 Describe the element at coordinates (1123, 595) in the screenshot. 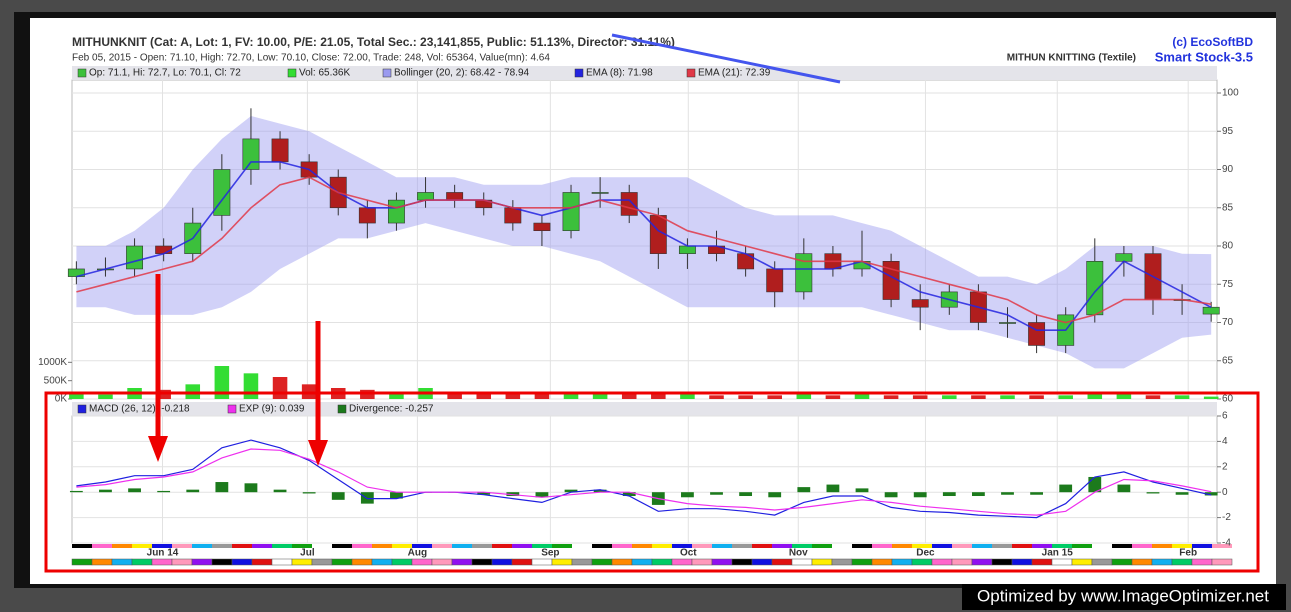

I see `watermark: Optimized by www.ImageOptimizer.net` at that location.